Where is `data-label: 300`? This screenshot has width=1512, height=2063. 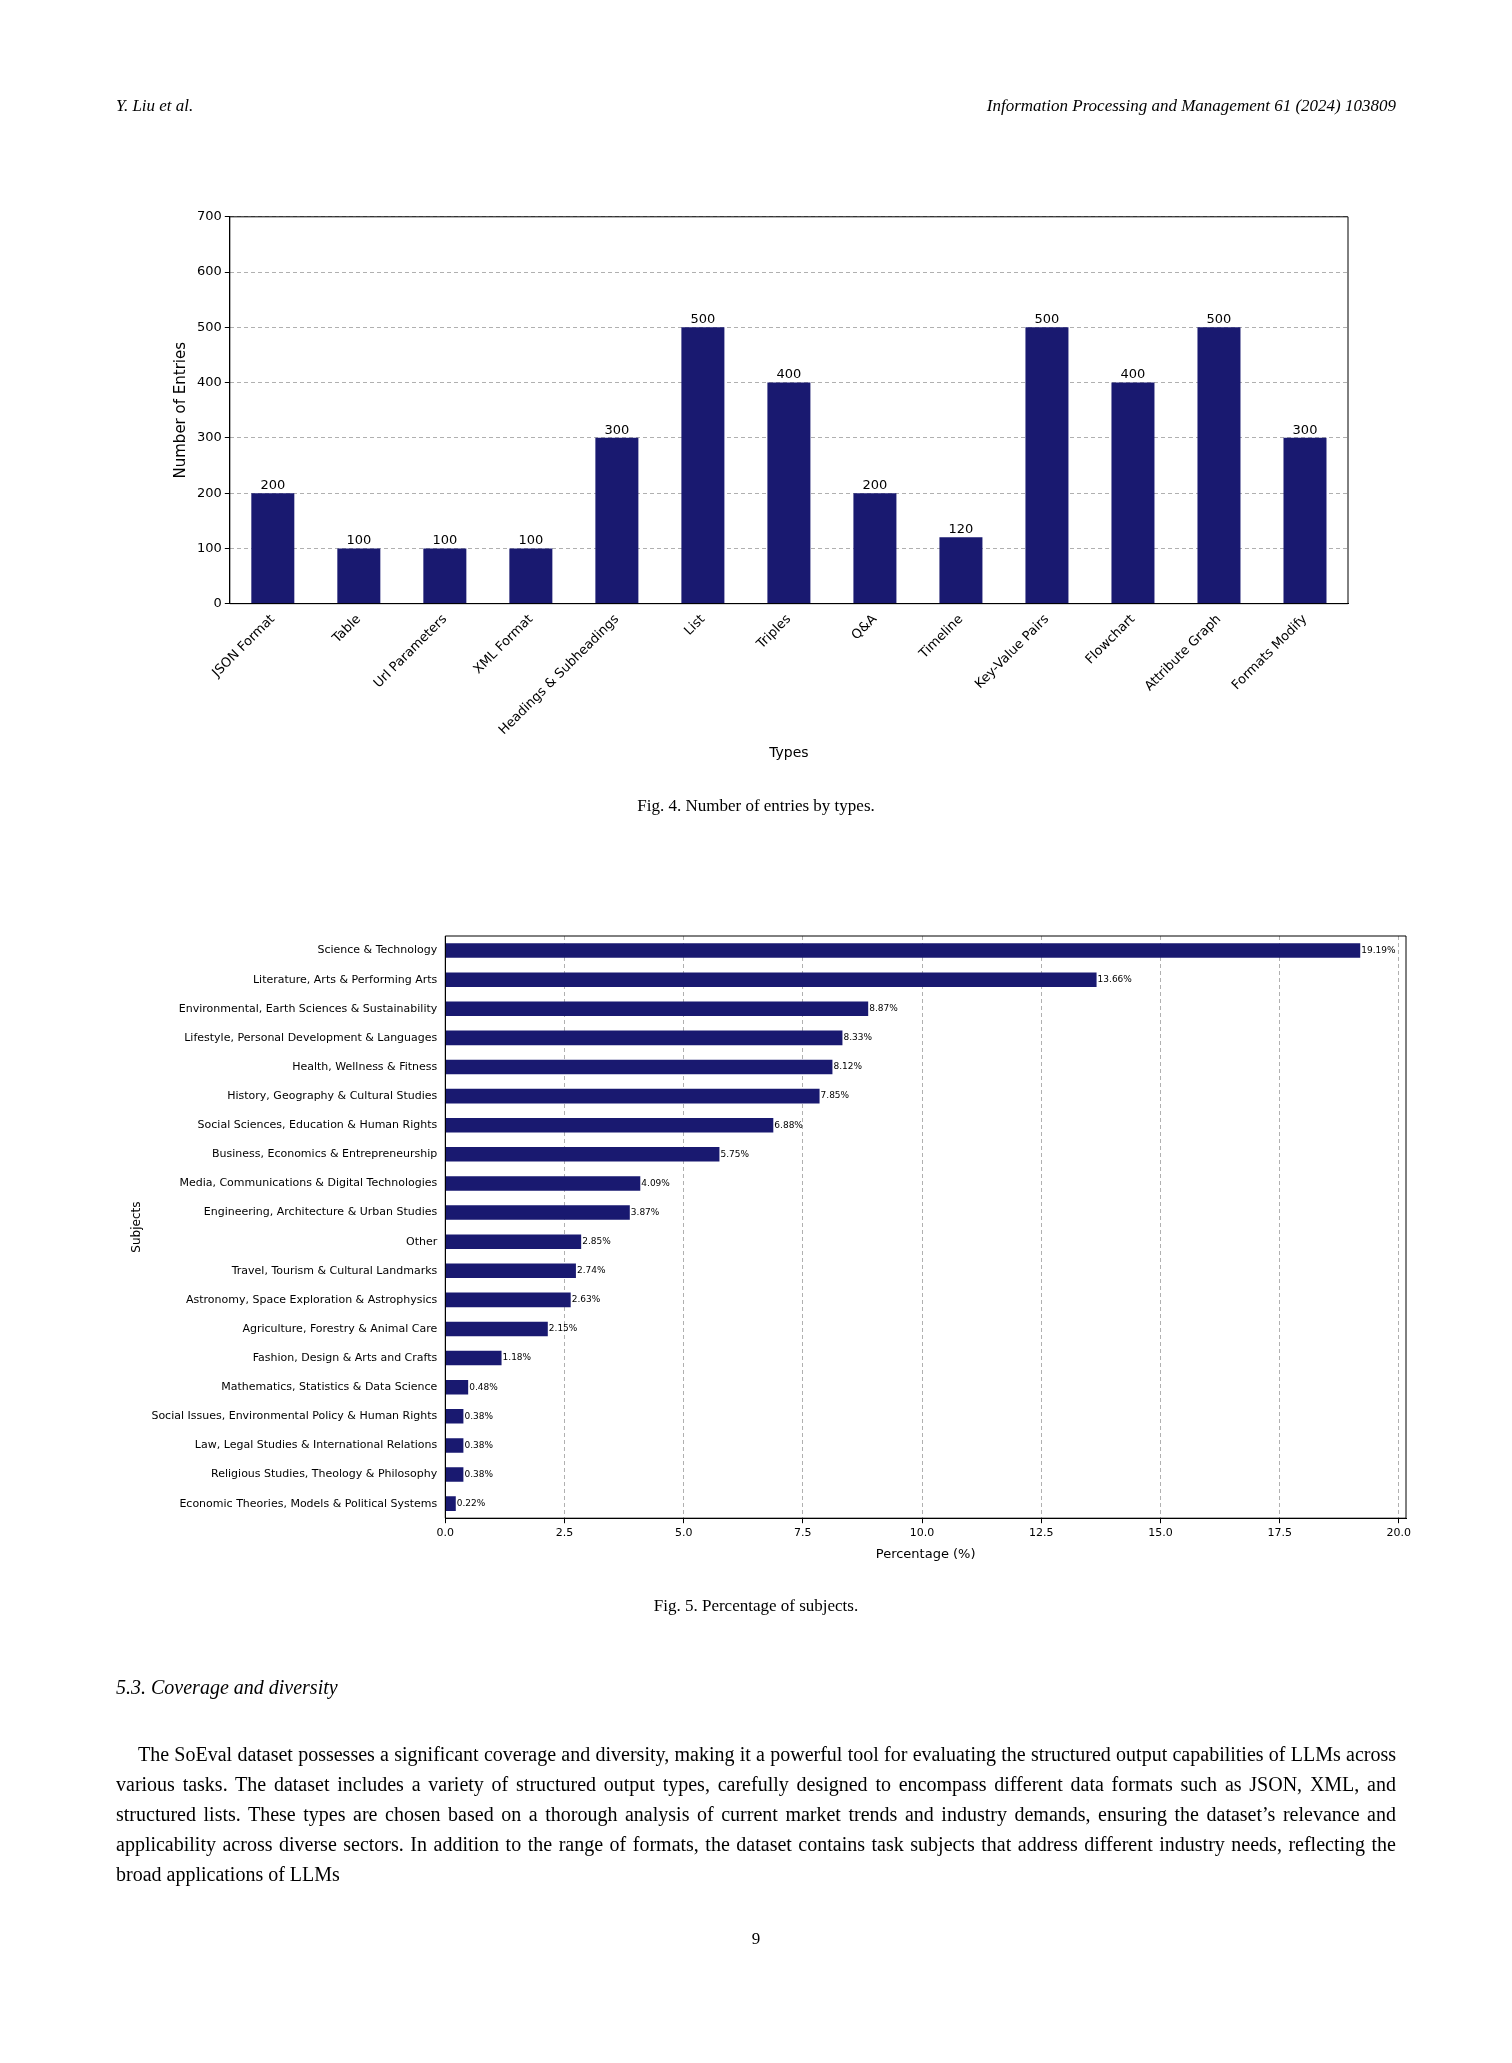
data-label: 300 is located at coordinates (1305, 429).